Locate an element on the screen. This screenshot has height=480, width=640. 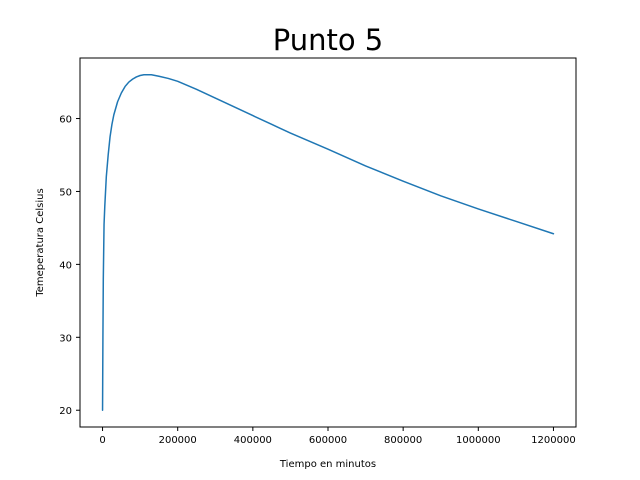
y-tick-label: 40 is located at coordinates (65, 265).